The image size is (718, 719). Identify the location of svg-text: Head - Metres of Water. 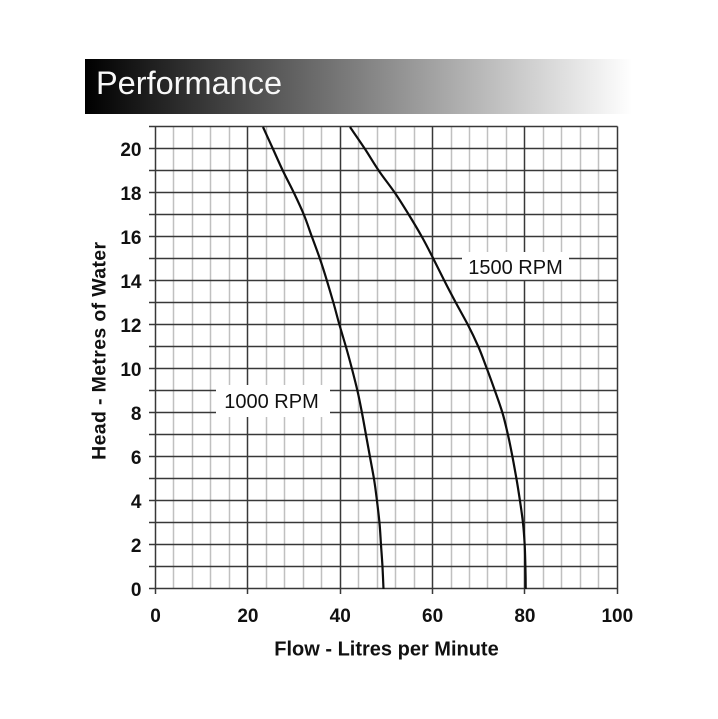
(100, 351).